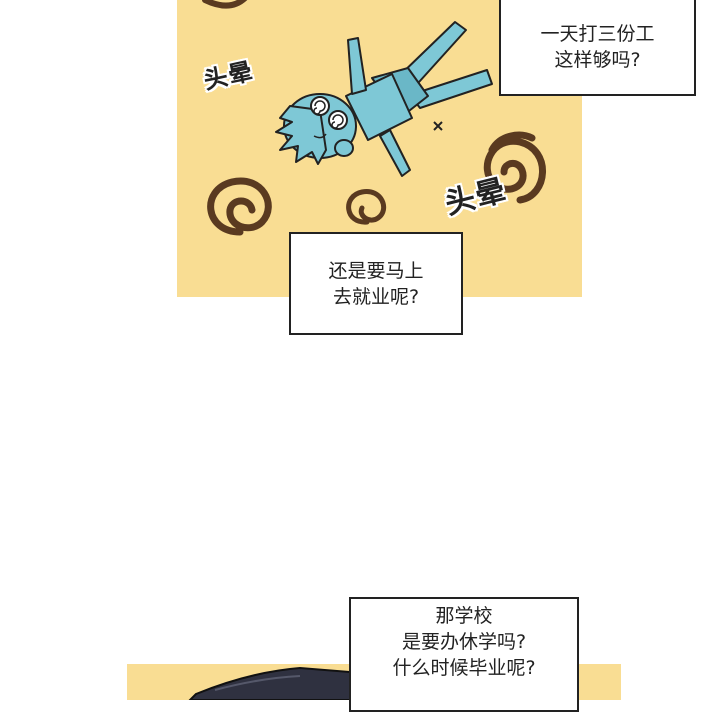  Describe the element at coordinates (384, 99) in the screenshot. I see `dizzy-character-illustration` at that location.